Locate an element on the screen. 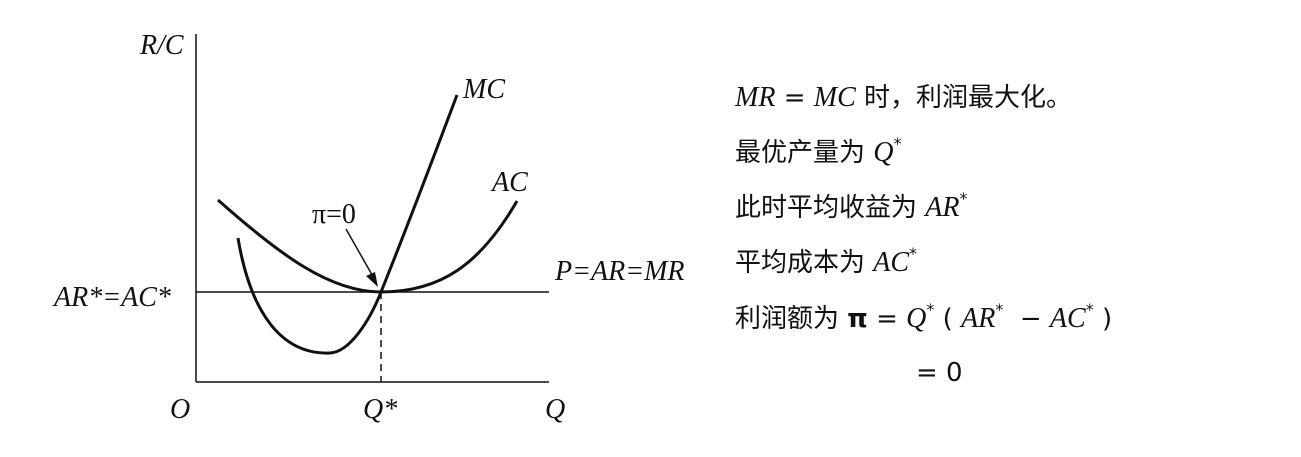  mc-curve is located at coordinates (347, 224).